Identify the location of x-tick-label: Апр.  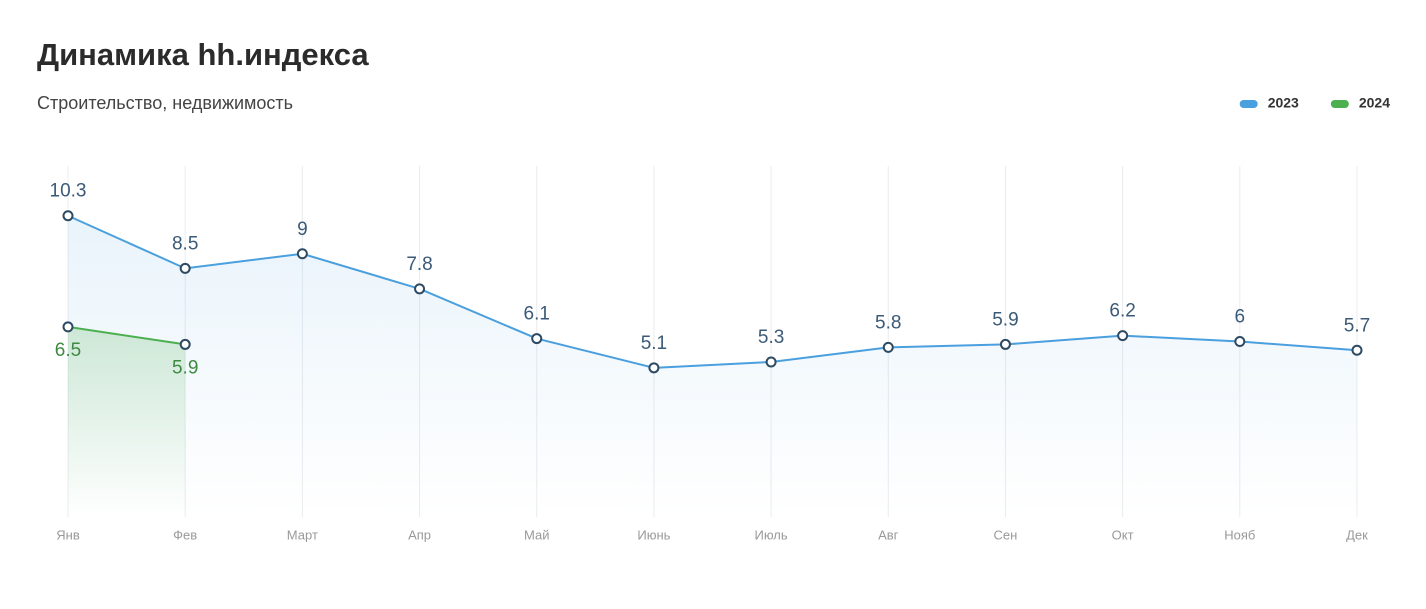
(419, 534).